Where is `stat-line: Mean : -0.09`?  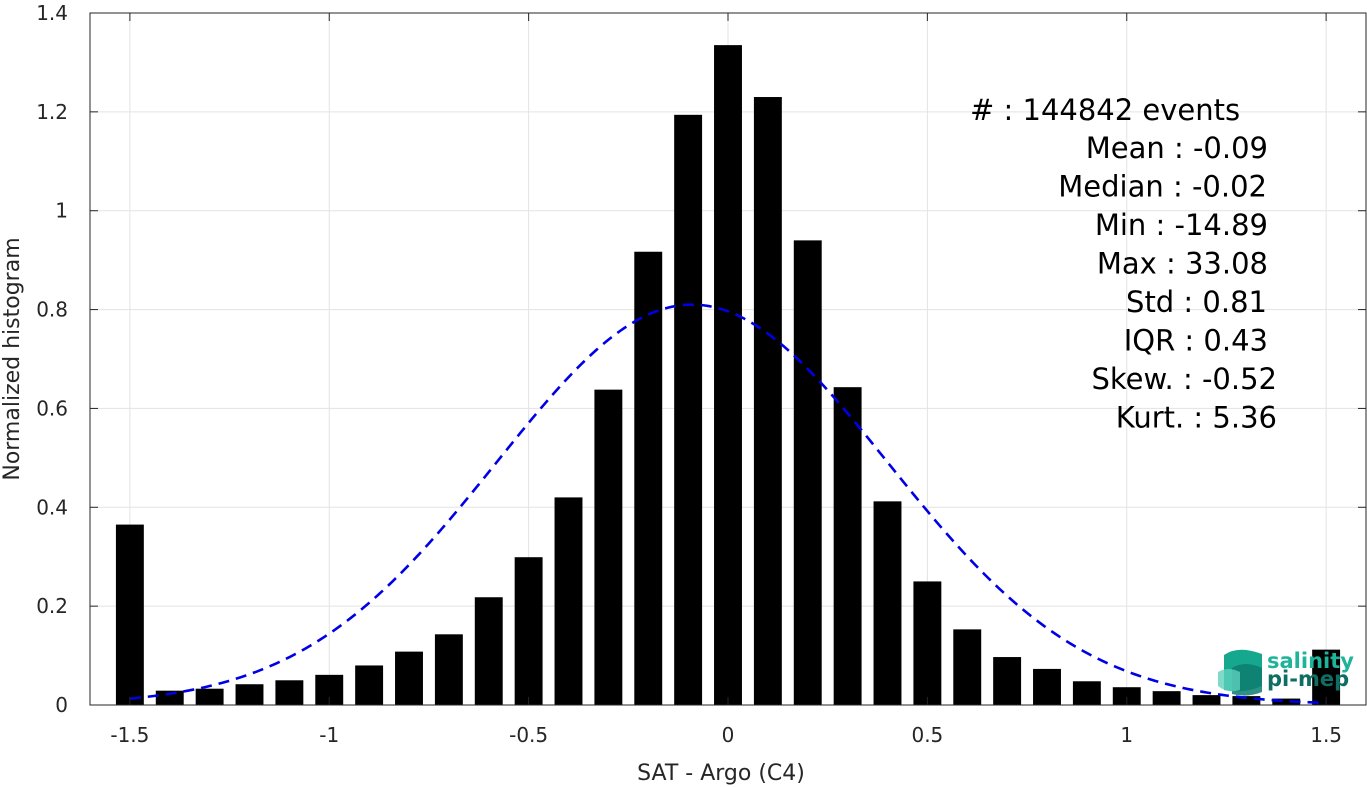
stat-line: Mean : -0.09 is located at coordinates (1177, 148).